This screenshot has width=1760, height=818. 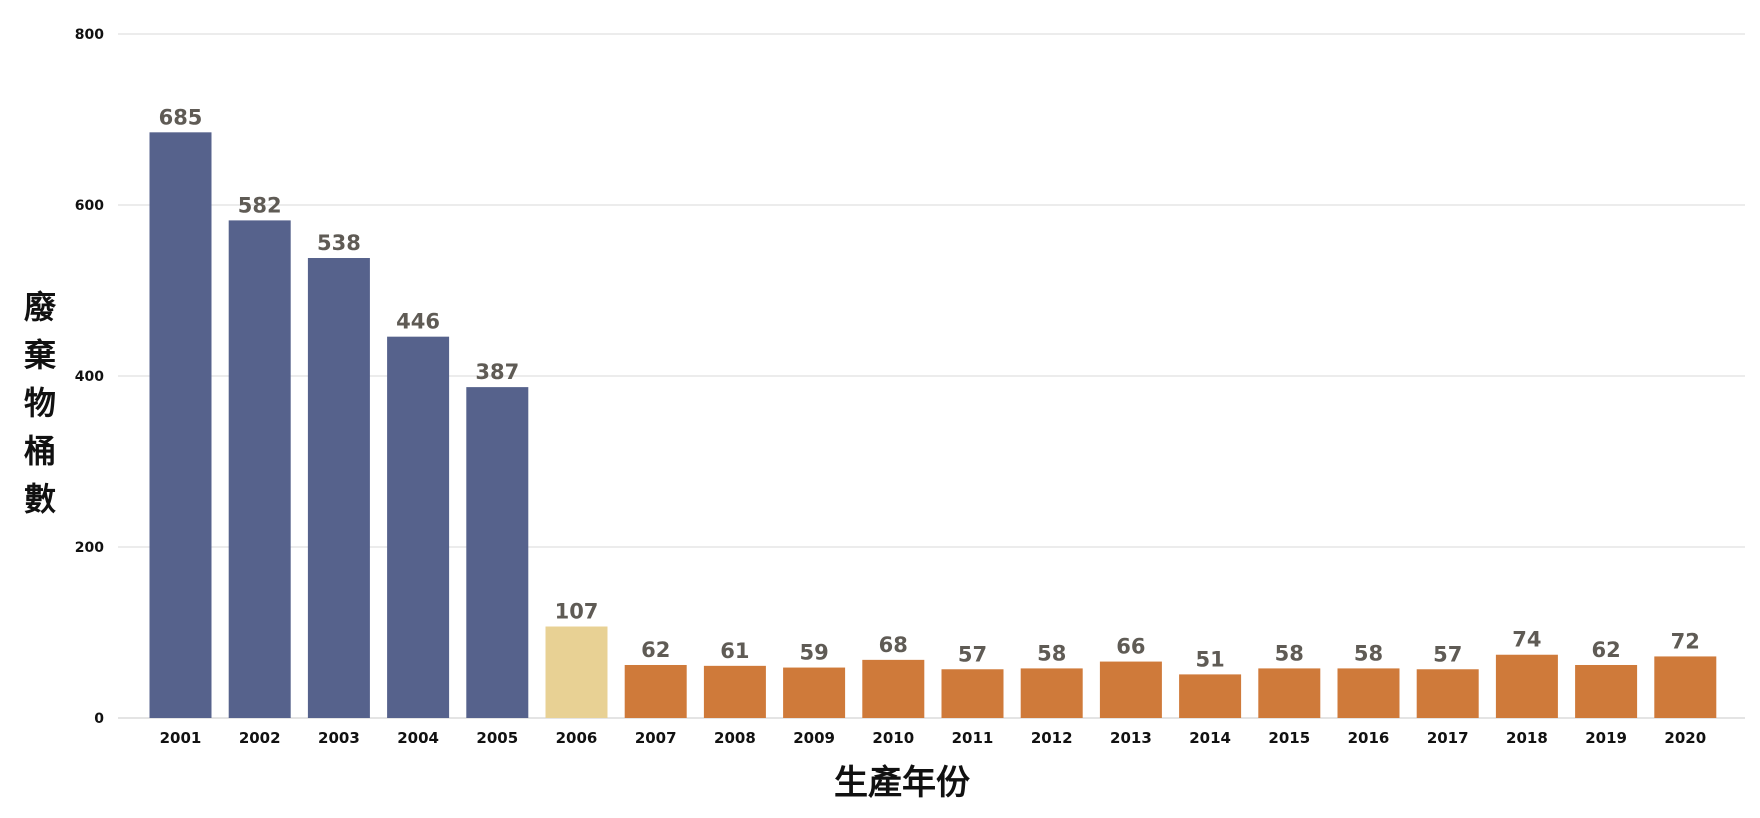 I want to click on x-tick-label: 2004, so click(x=418, y=738).